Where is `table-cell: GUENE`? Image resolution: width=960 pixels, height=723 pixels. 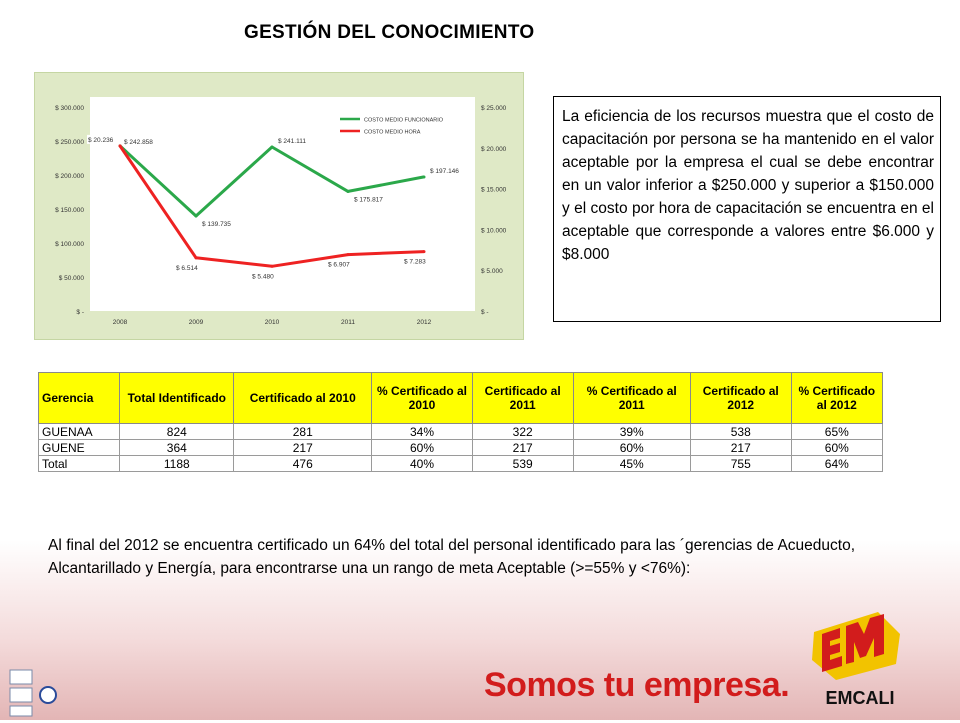
table-cell: GUENE is located at coordinates (79, 447).